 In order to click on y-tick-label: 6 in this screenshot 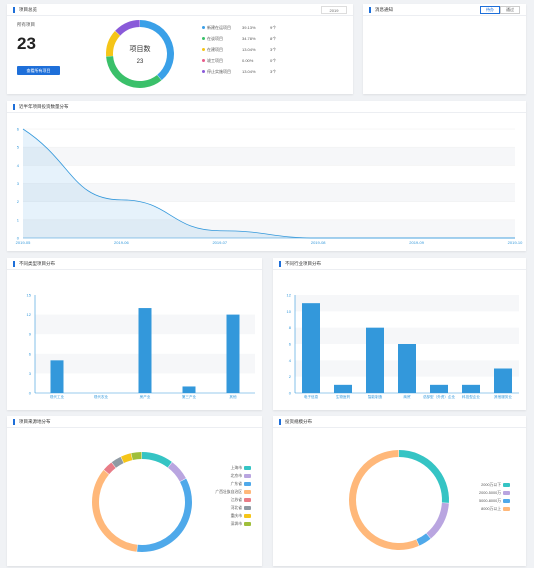, I will do `click(290, 344)`.